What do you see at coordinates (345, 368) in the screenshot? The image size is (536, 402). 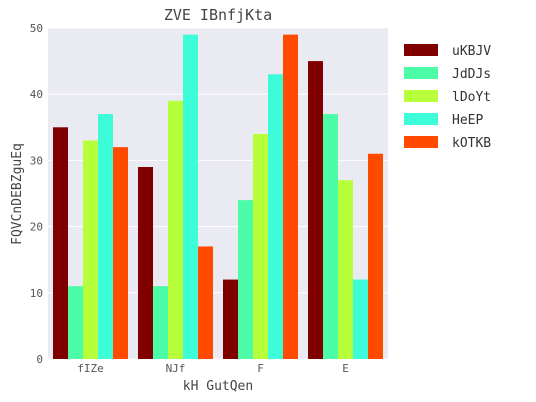 I see `x-tick-label: E` at bounding box center [345, 368].